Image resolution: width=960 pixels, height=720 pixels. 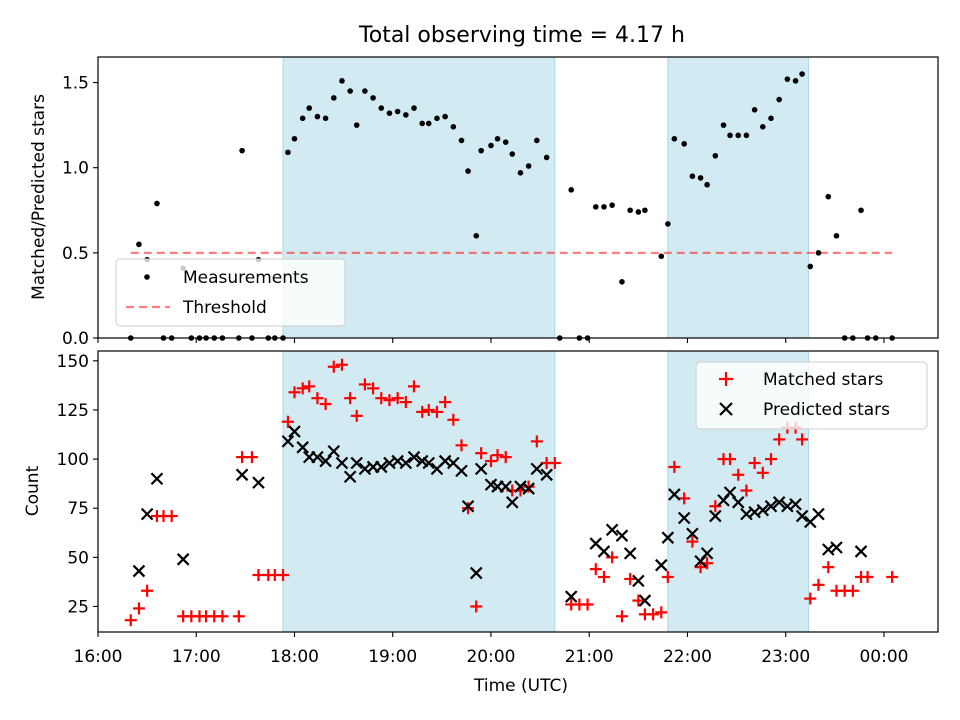 I want to click on x-tick-label: 23:00, so click(x=785, y=657).